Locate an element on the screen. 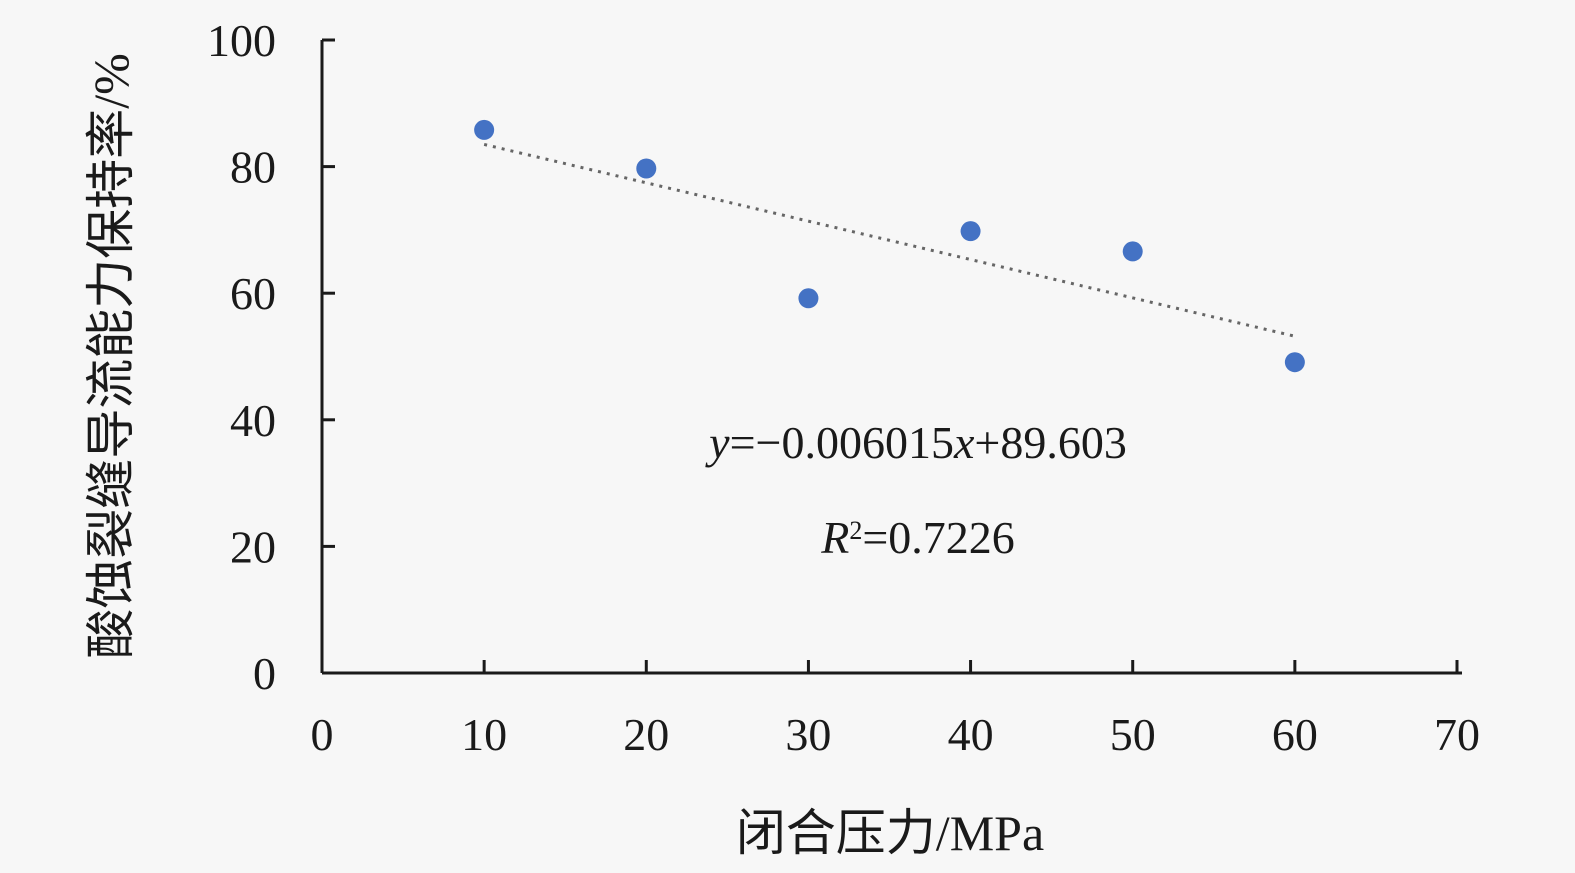 This screenshot has width=1575, height=873. trendline-r-squared: R2=0.7226 is located at coordinates (917, 537).